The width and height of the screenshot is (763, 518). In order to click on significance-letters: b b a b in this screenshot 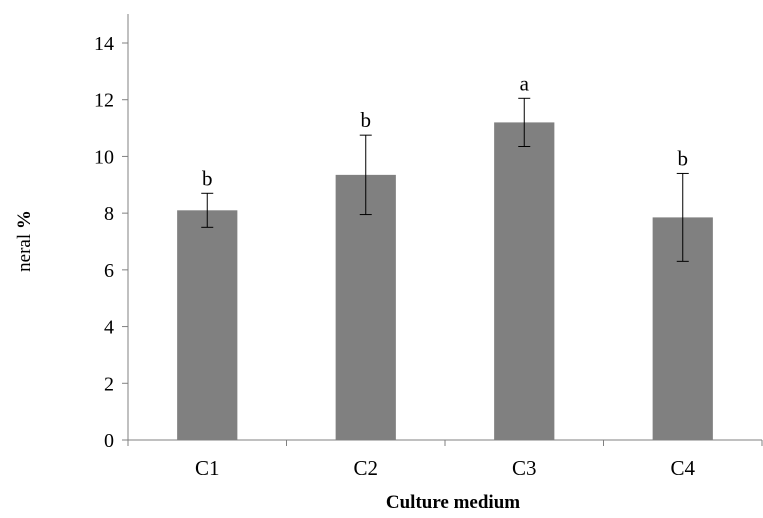, I will do `click(445, 130)`.